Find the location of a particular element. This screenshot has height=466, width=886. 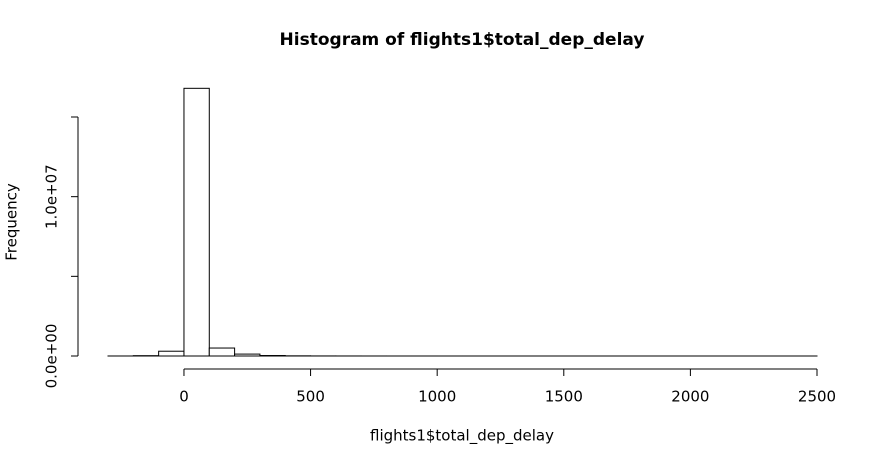

y-tick-label: 1.0e+07 is located at coordinates (52, 196).